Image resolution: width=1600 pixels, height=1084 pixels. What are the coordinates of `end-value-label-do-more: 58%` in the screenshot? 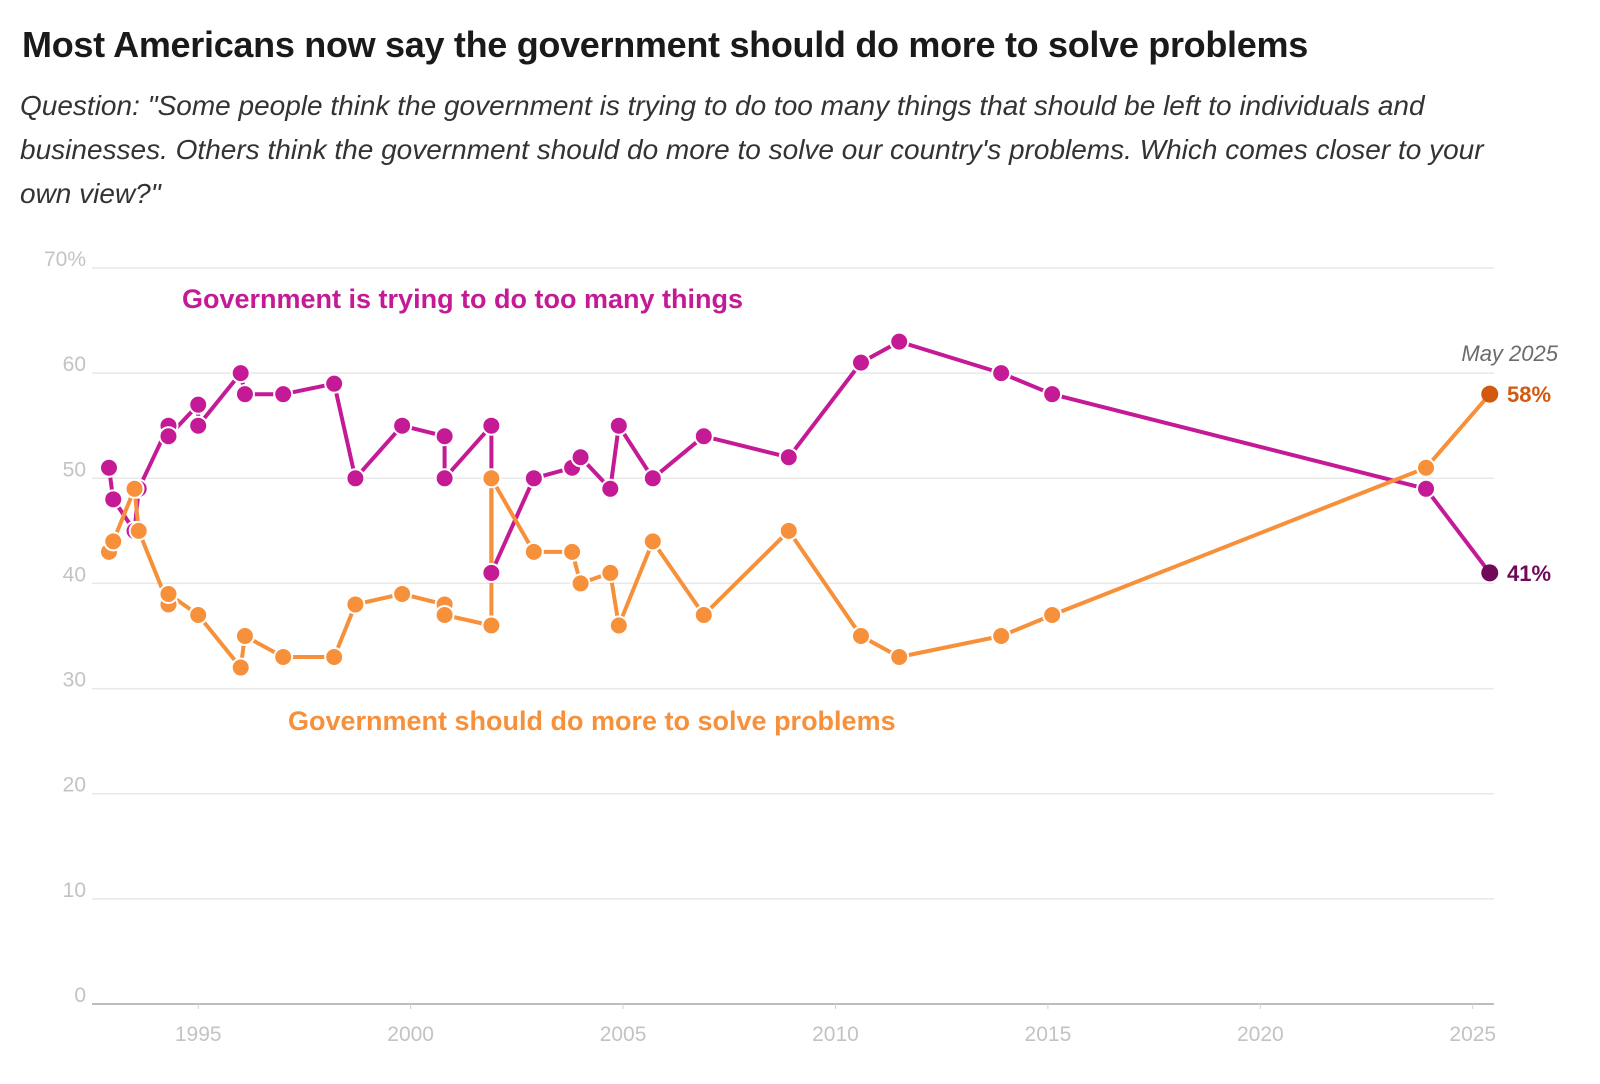 It's located at (1529, 394).